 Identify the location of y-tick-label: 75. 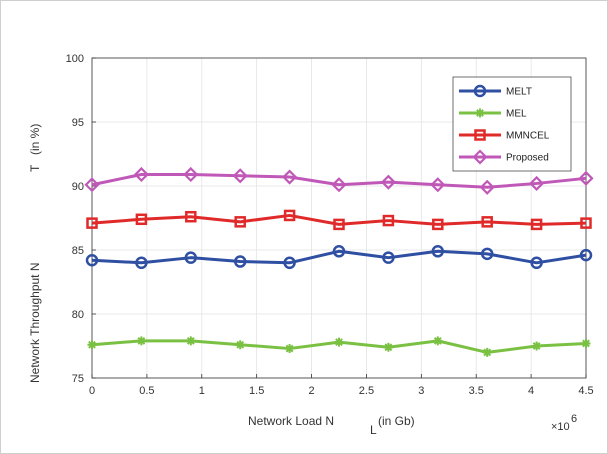
(78, 379).